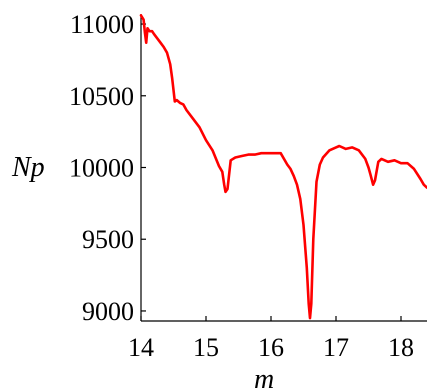 The height and width of the screenshot is (392, 427). I want to click on x-tick-label: 17, so click(336, 347).